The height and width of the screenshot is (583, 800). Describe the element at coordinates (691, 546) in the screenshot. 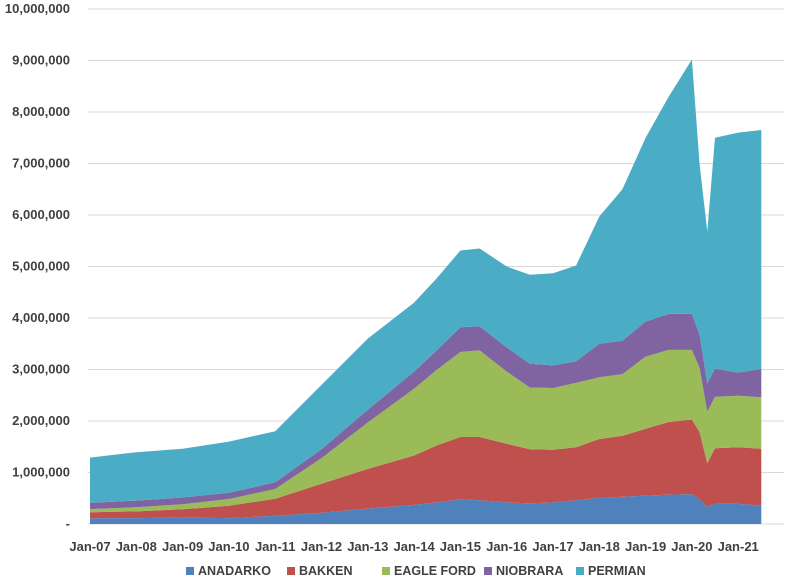

I see `x-tick-label: Jan-20` at that location.